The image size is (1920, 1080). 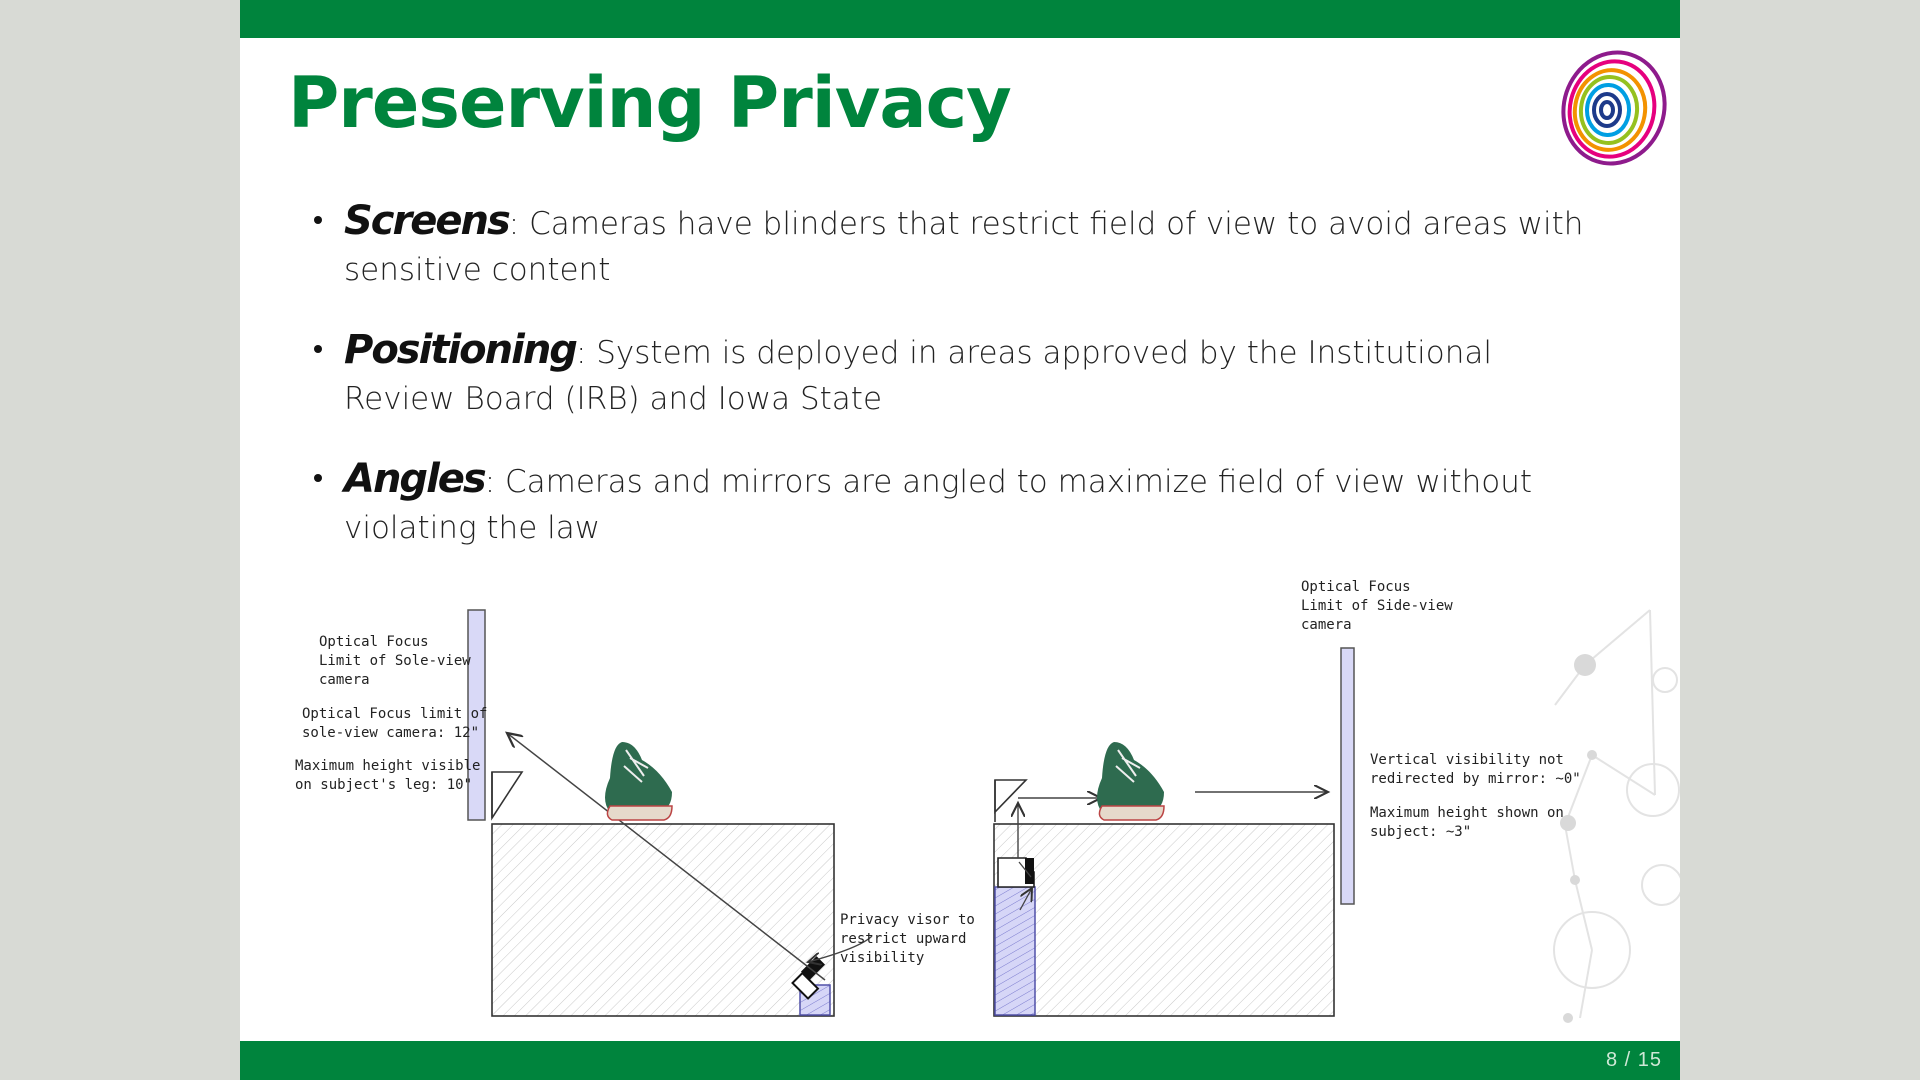 What do you see at coordinates (1356, 587) in the screenshot?
I see `side-view-focus-label-line1: Optical Focus` at bounding box center [1356, 587].